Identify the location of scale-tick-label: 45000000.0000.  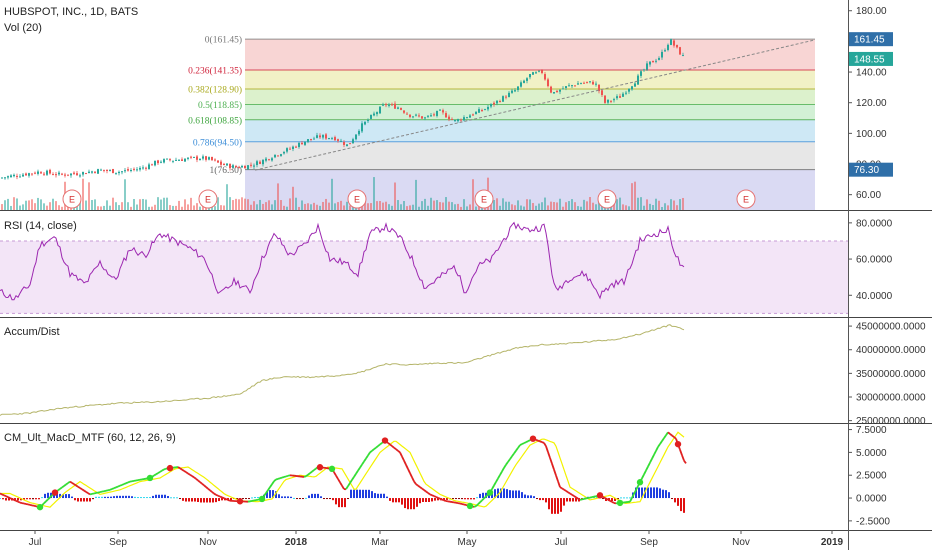
(891, 327).